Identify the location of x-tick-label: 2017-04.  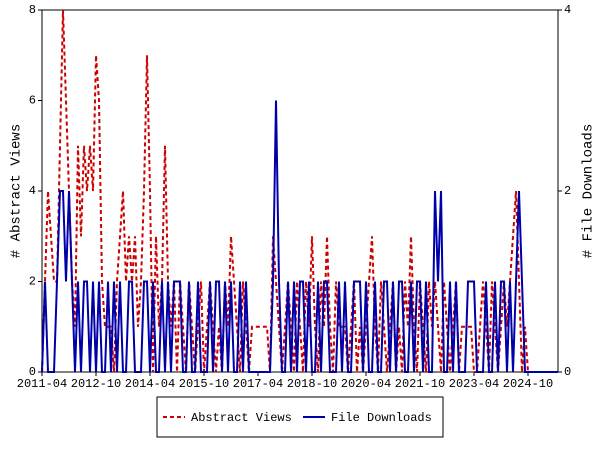
(258, 384).